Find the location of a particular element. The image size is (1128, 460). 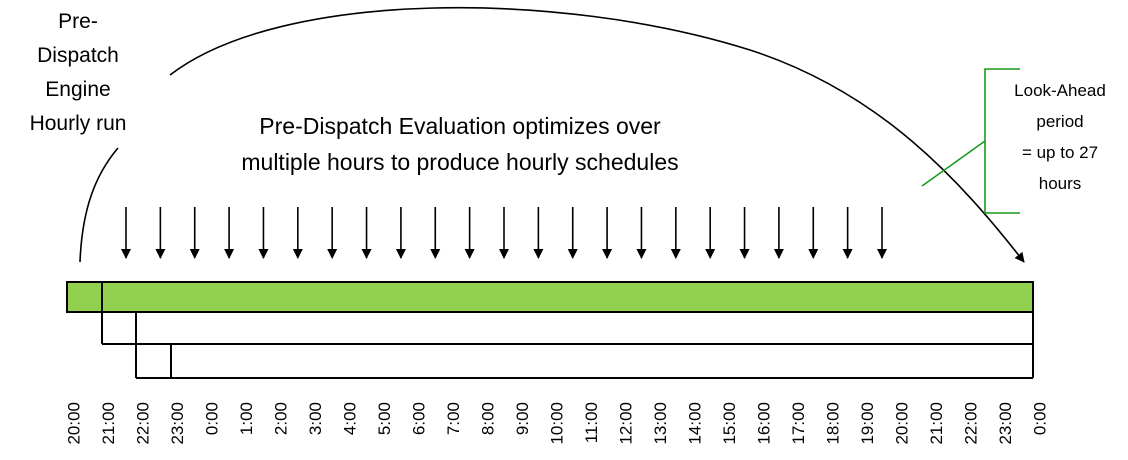

engine-label: Pre- is located at coordinates (78, 21).